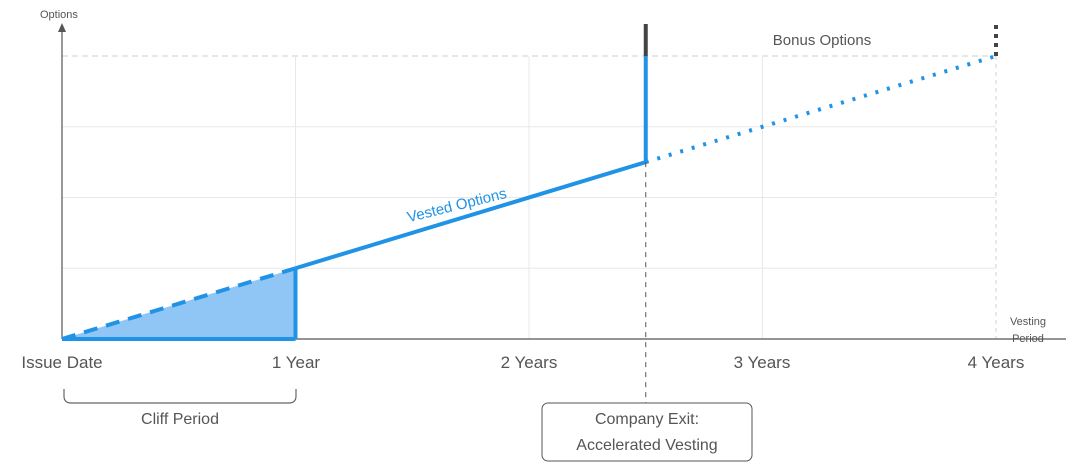 Image resolution: width=1080 pixels, height=469 pixels. I want to click on exit-label-line1: Company Exit:, so click(647, 419).